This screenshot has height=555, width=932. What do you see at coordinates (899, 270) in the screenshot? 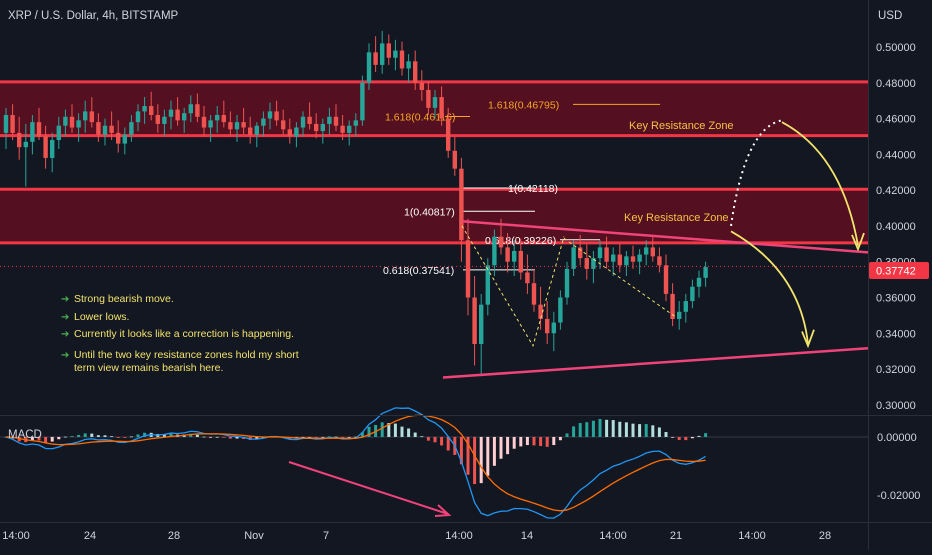
I see `current-price-badge` at bounding box center [899, 270].